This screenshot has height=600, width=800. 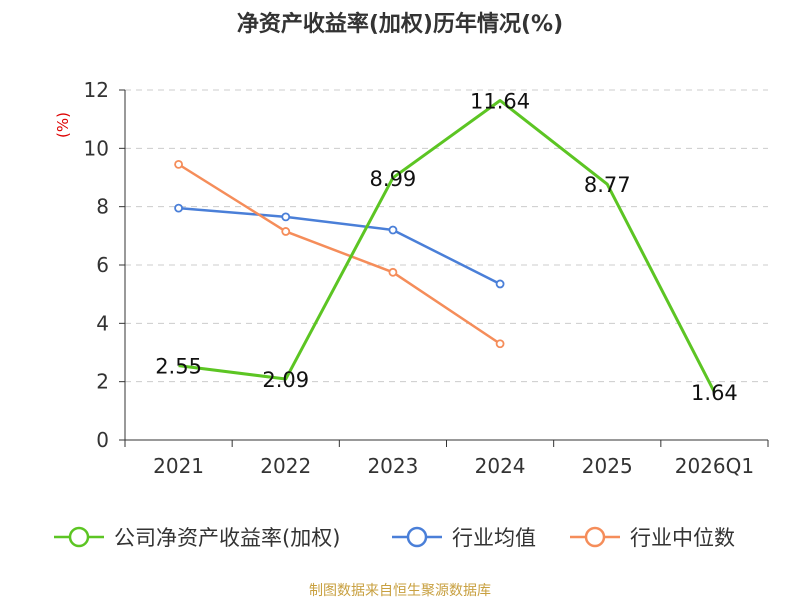 I want to click on y-axis-title: (%), so click(x=63, y=125).